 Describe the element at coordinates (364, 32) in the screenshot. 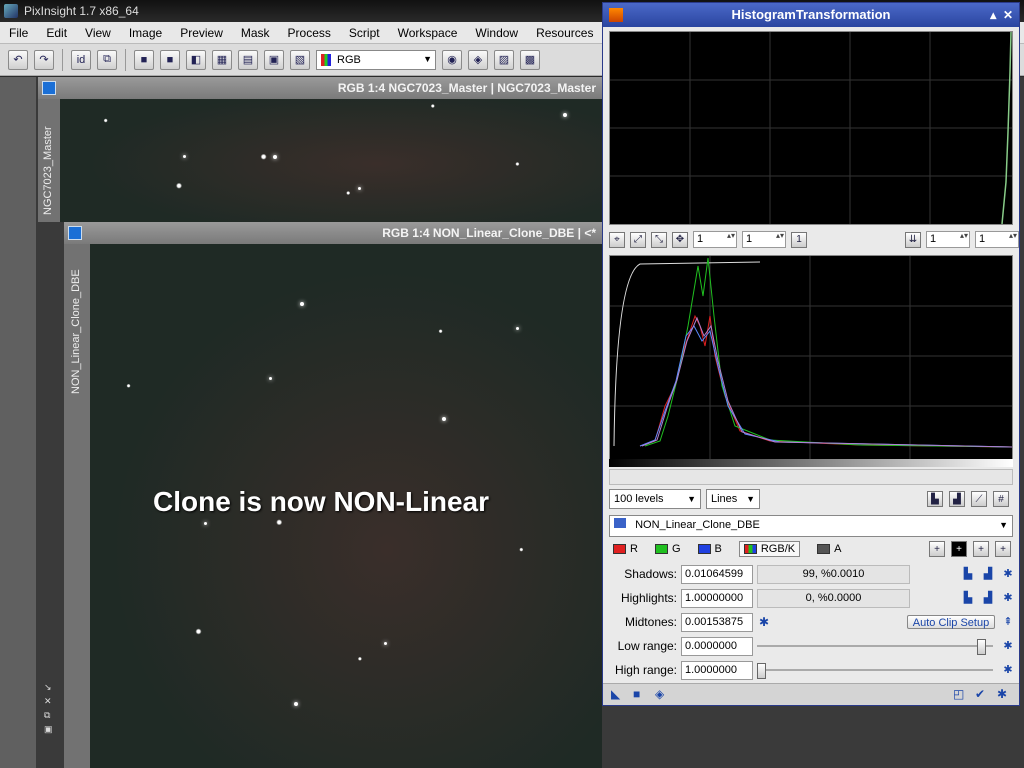

I see `menu-script: Script` at that location.